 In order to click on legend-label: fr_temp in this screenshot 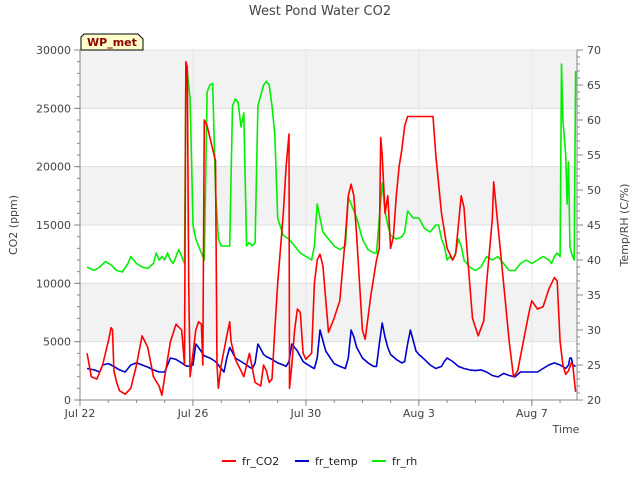, I will do `click(336, 461)`.